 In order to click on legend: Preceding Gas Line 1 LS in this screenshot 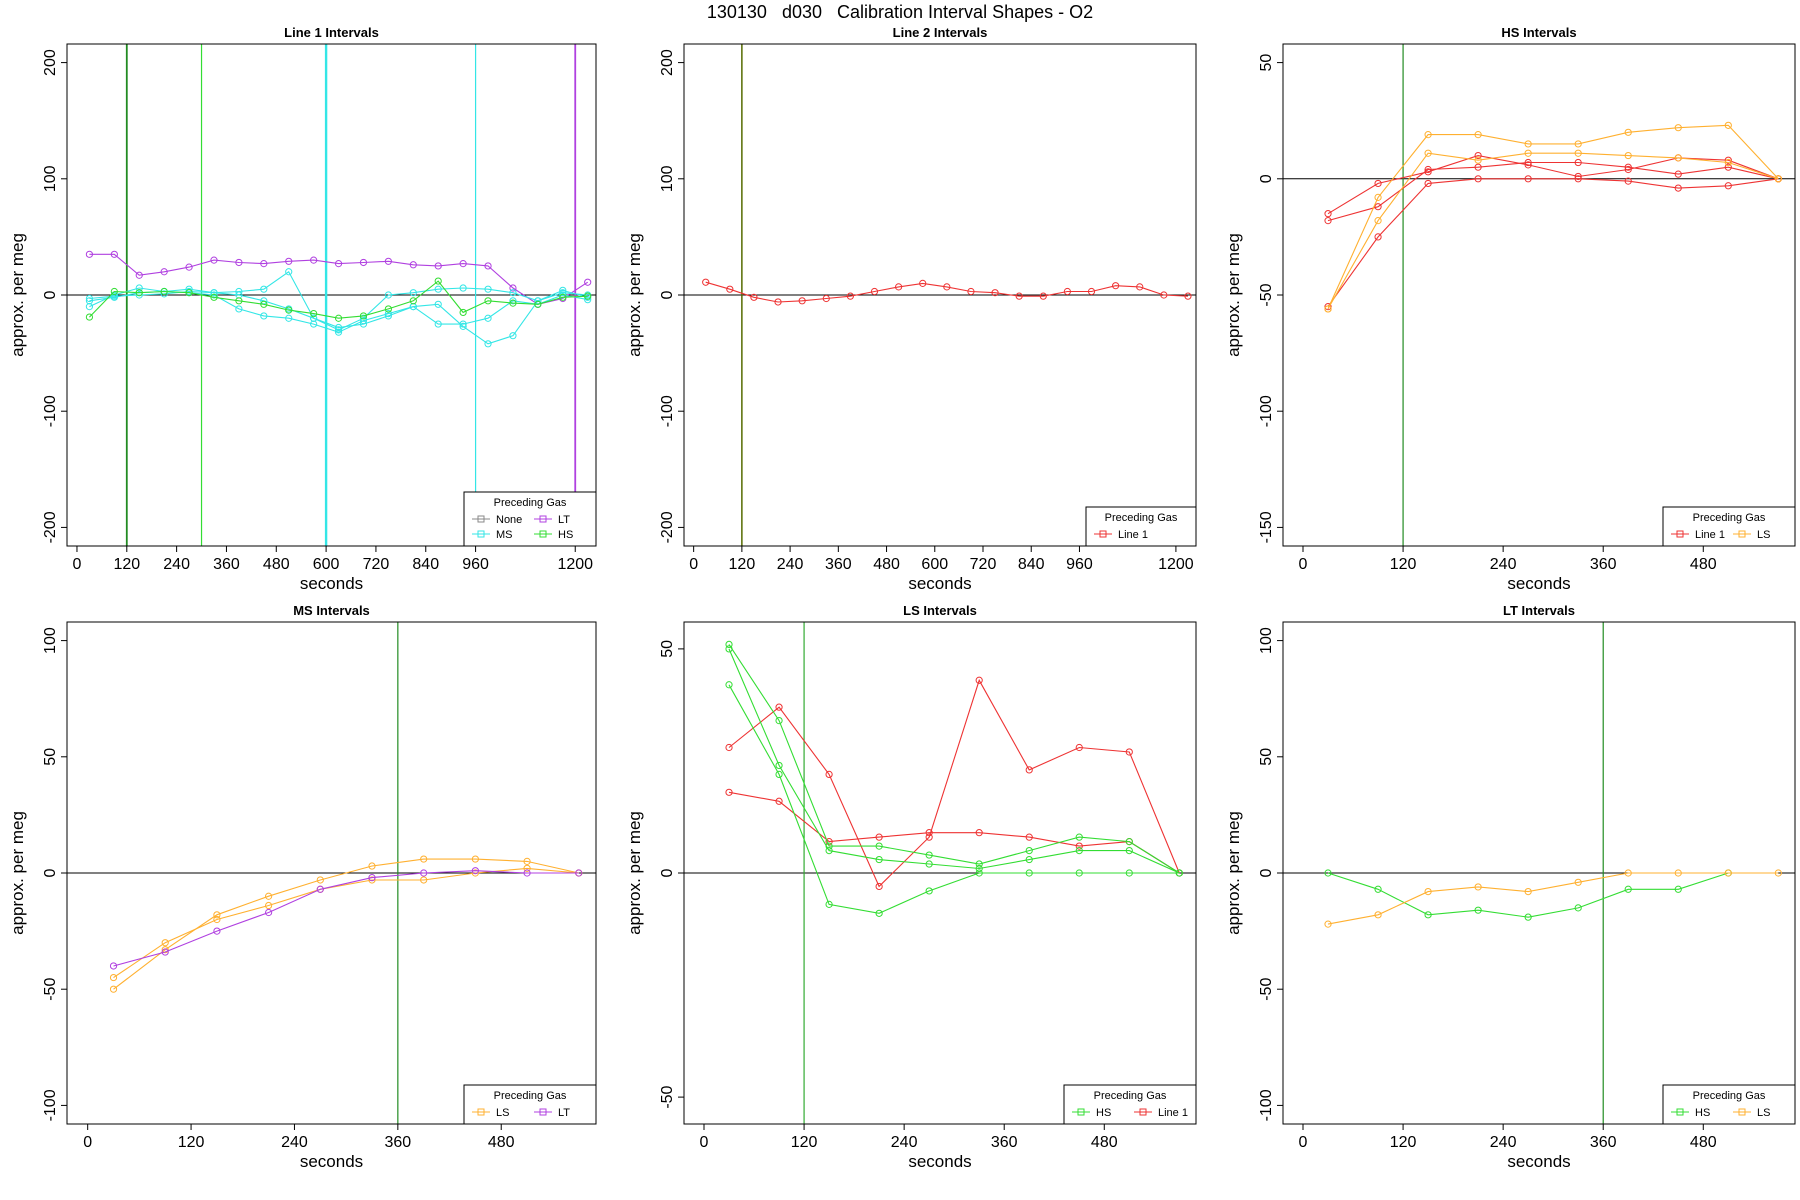, I will do `click(1729, 526)`.